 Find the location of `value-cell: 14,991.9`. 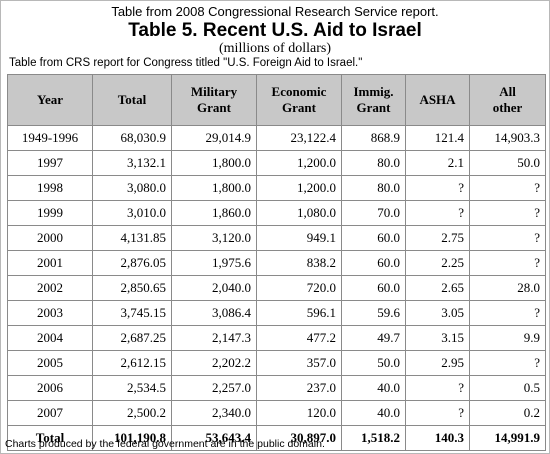

value-cell: 14,991.9 is located at coordinates (507, 438).